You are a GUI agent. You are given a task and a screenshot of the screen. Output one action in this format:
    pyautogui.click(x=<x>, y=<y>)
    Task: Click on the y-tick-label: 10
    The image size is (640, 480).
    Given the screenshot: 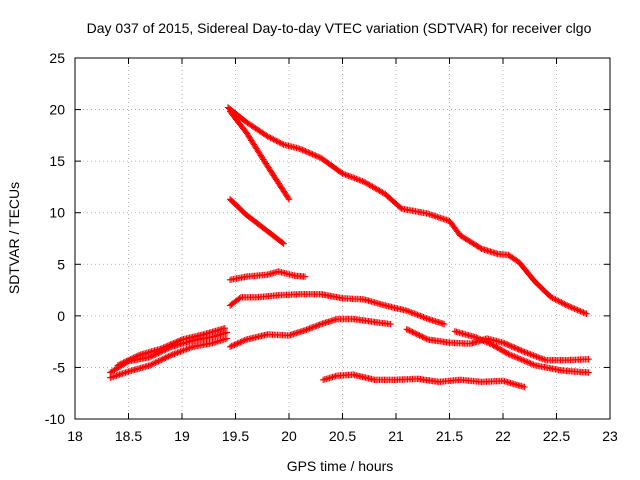 What is the action you would take?
    pyautogui.click(x=57, y=213)
    